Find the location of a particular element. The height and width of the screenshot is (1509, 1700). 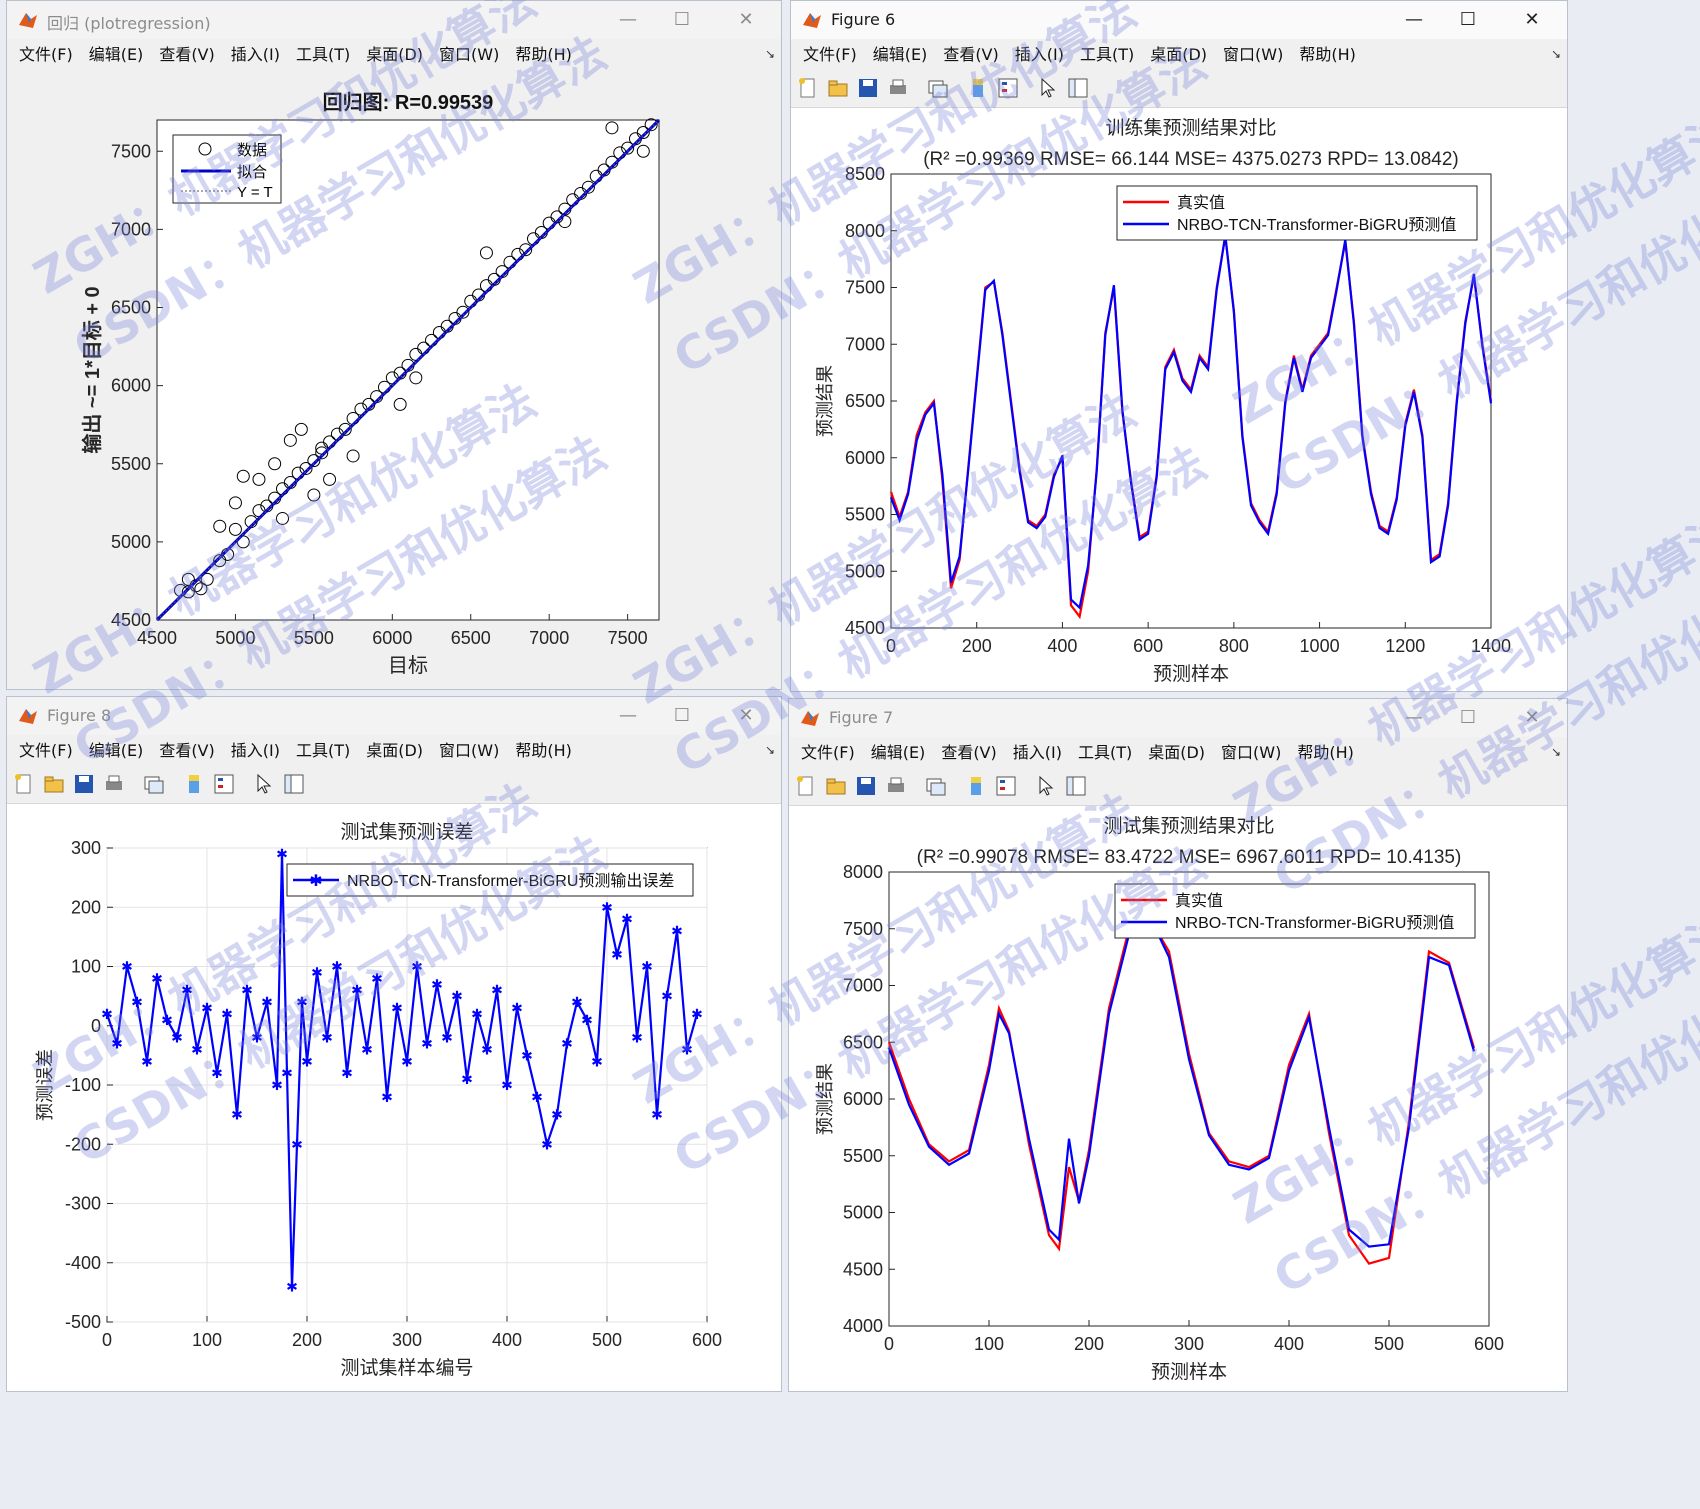

legend-label: Y = T is located at coordinates (255, 192).